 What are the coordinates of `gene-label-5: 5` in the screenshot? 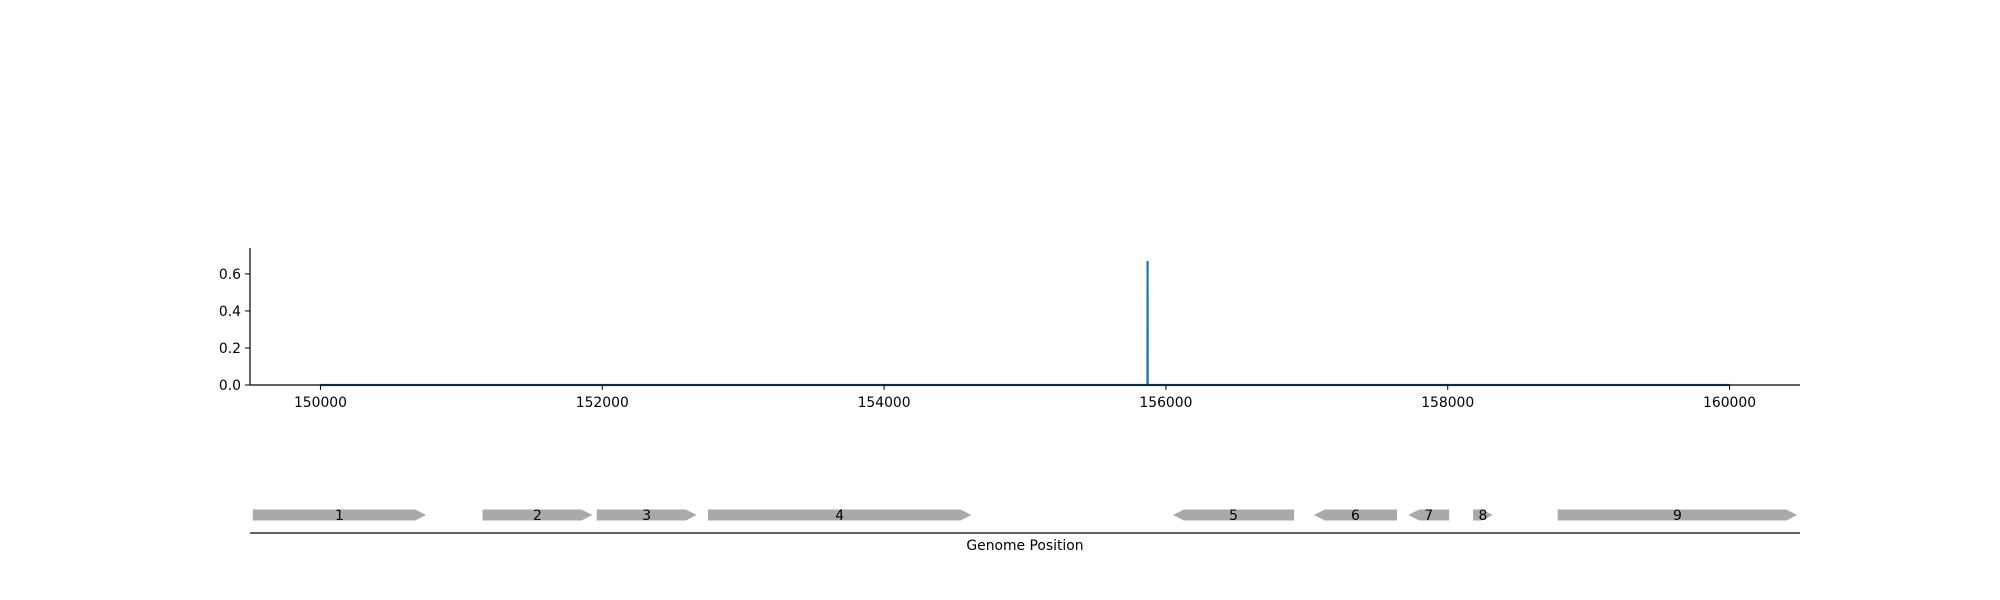 It's located at (1233, 516).